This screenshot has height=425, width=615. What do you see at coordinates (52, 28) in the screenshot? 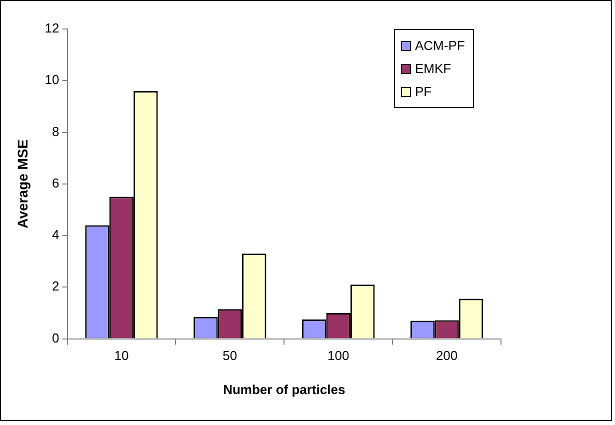
I see `y-tick-label: 12` at bounding box center [52, 28].